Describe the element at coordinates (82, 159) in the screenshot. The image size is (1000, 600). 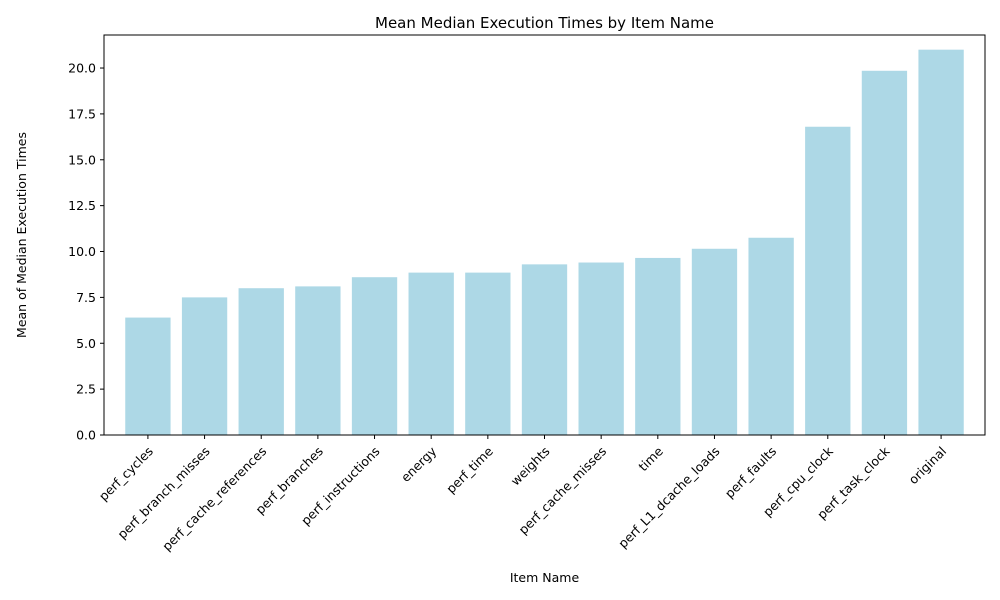
I see `y-tick-label: 15.0` at that location.